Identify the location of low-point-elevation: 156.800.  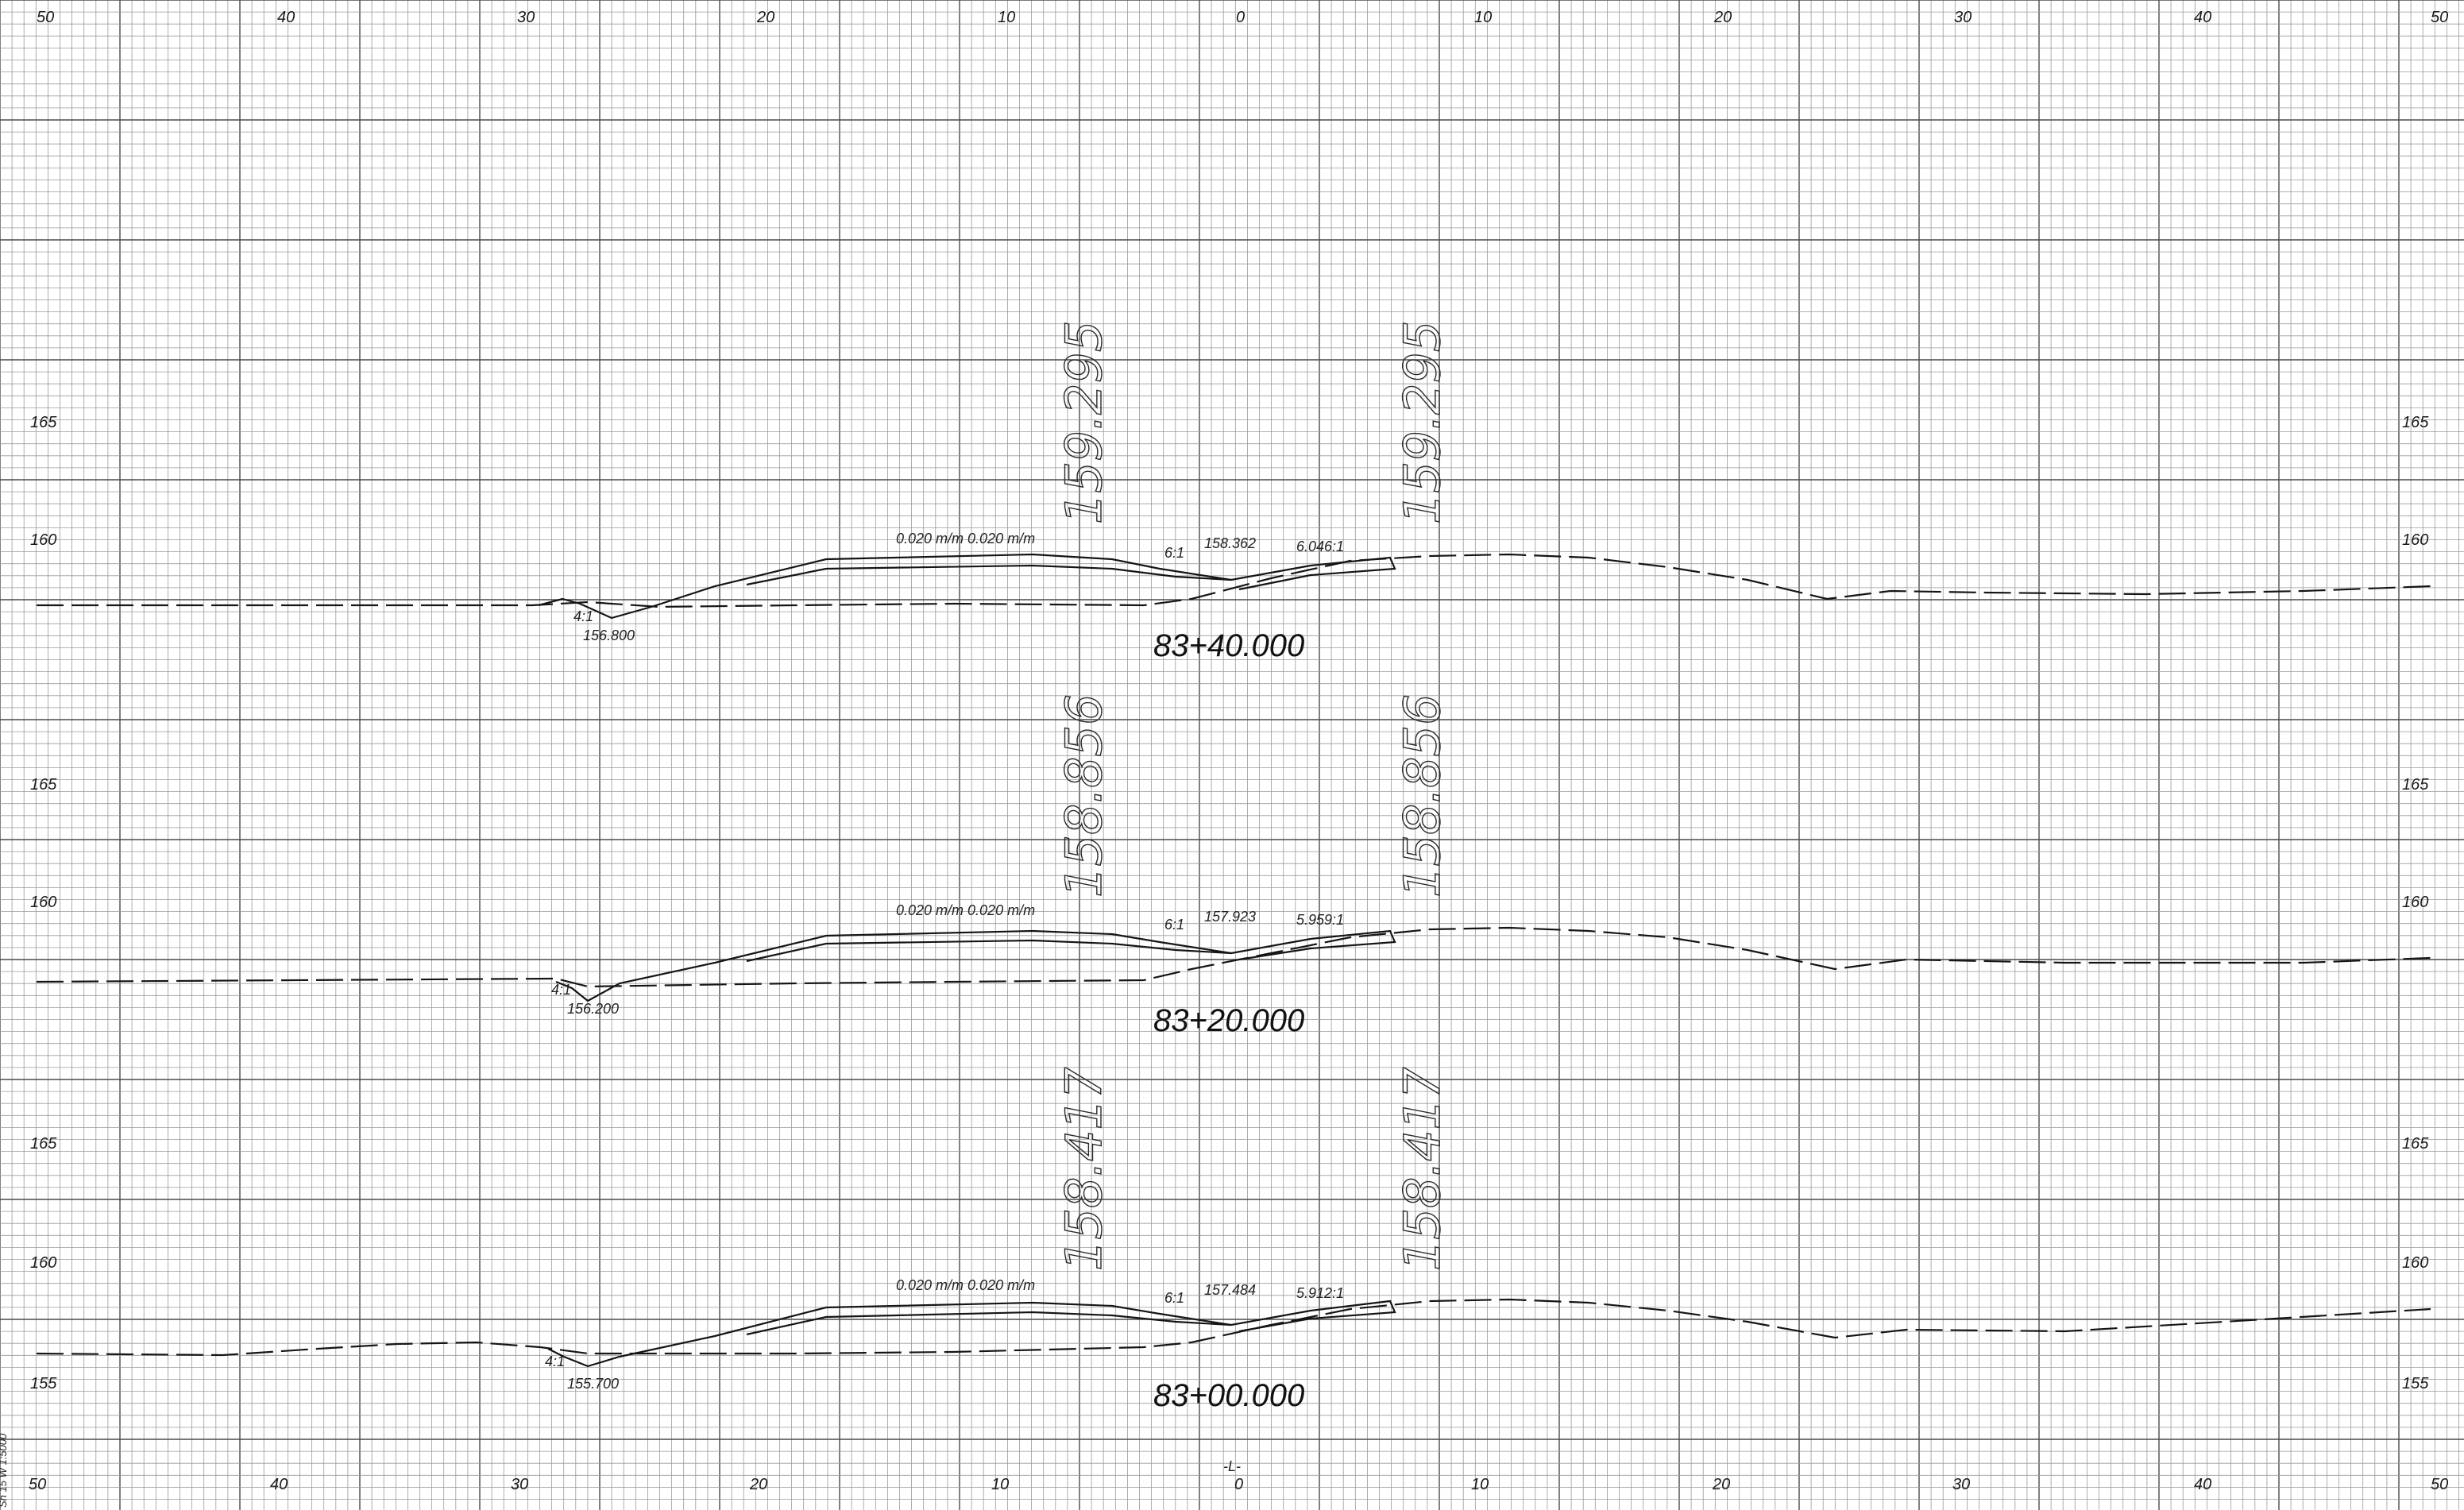
(609, 635).